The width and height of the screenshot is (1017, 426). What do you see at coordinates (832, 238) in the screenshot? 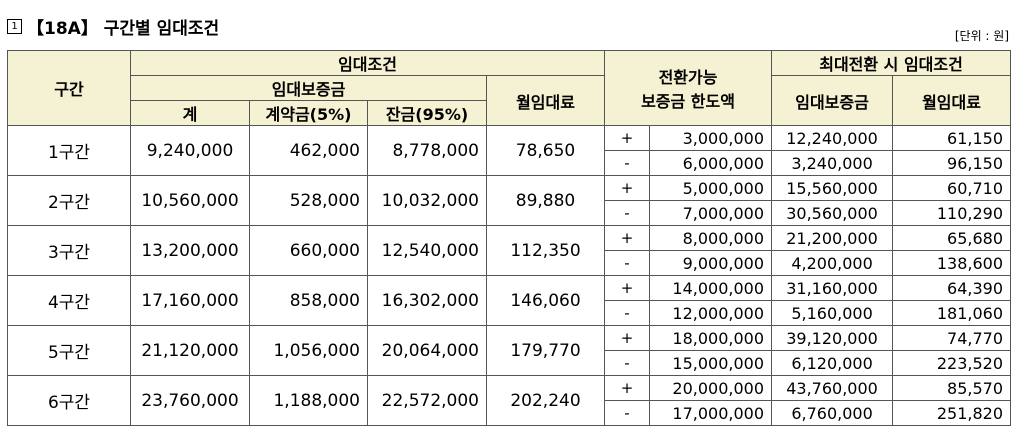
I see `max-deposit-cell: 21,200,000` at bounding box center [832, 238].